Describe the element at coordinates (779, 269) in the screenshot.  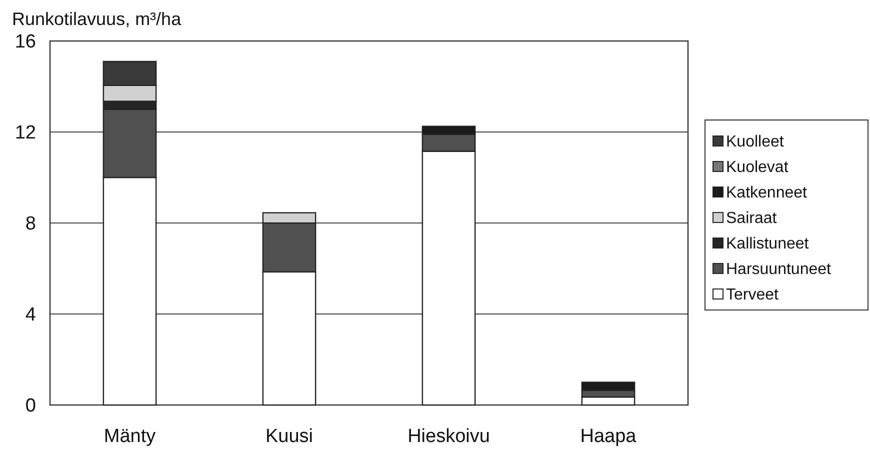
I see `legend-label: Harsuuntuneet` at that location.